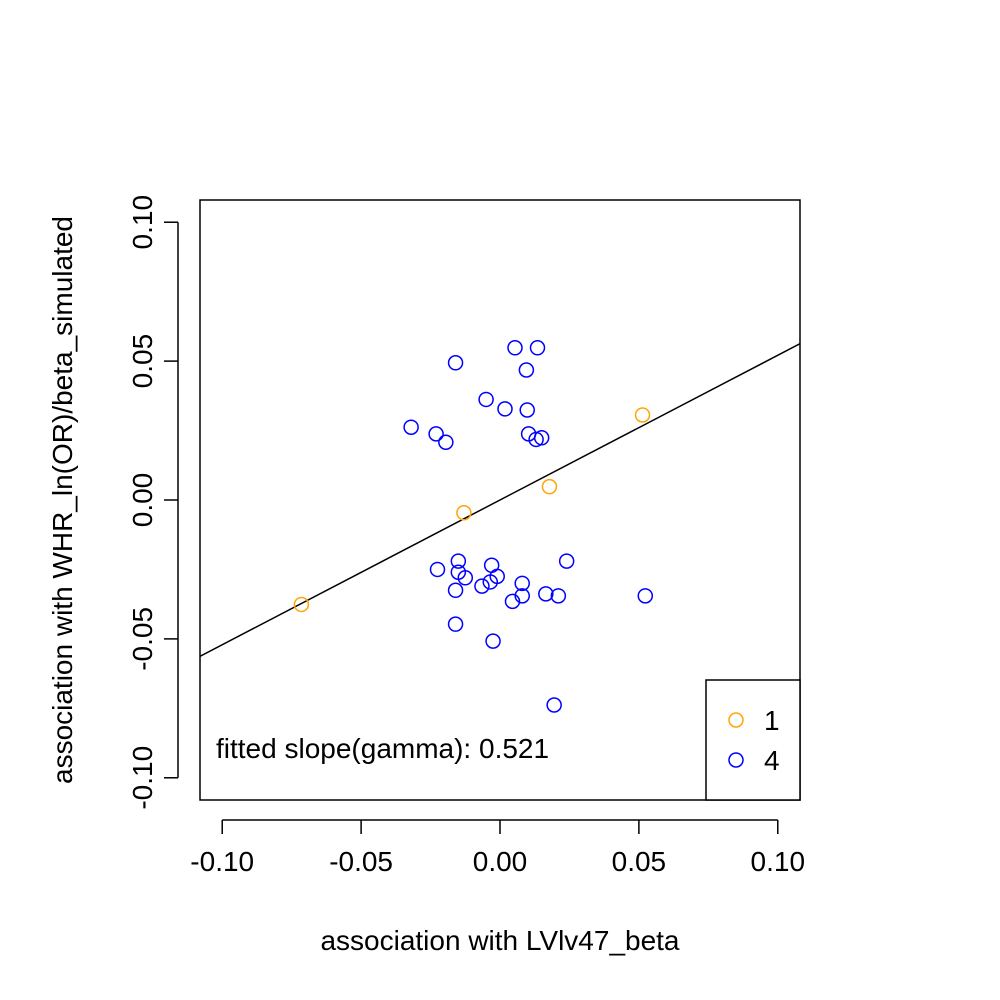 The width and height of the screenshot is (1000, 1000). I want to click on x-tick-label: 0.10, so click(778, 861).